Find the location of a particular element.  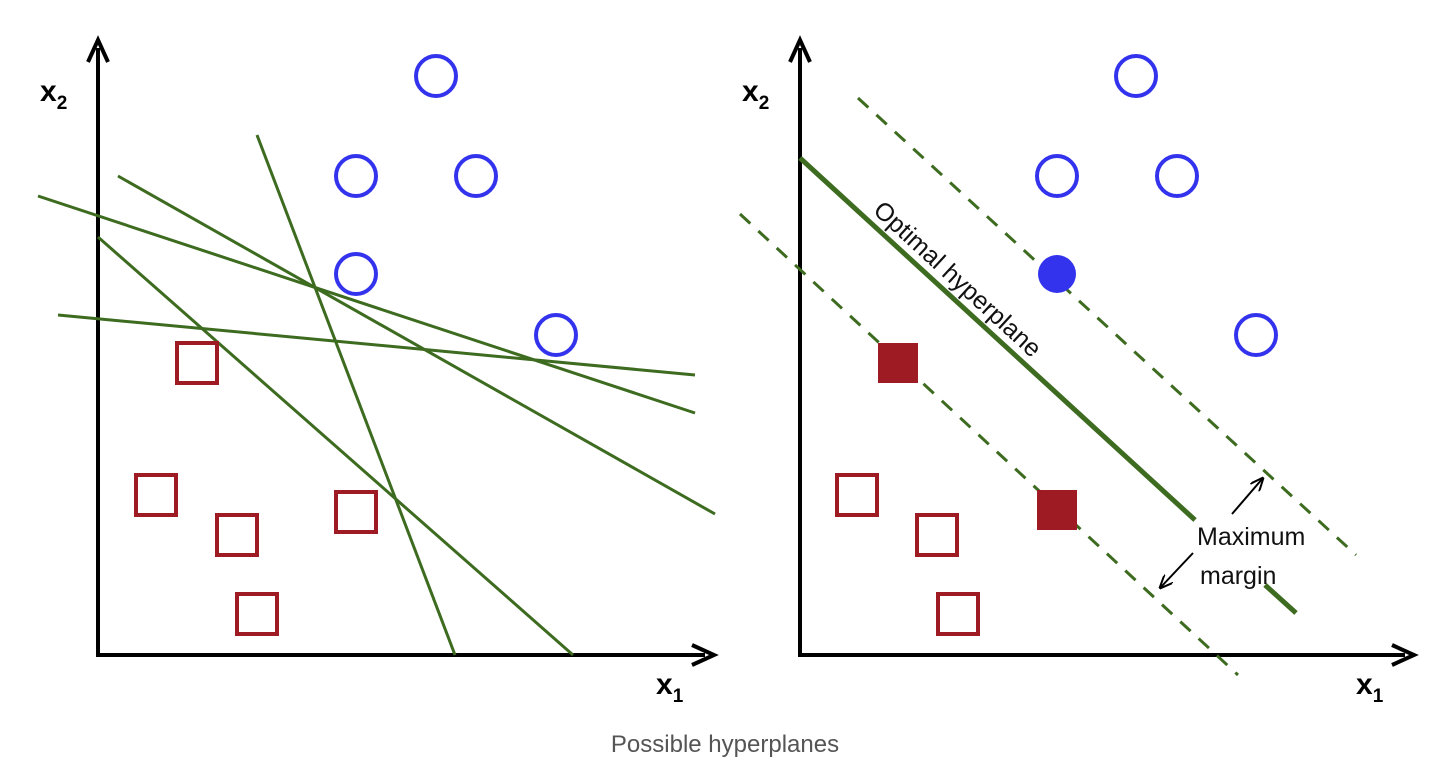

margin-arrow-down is located at coordinates (1177, 570).